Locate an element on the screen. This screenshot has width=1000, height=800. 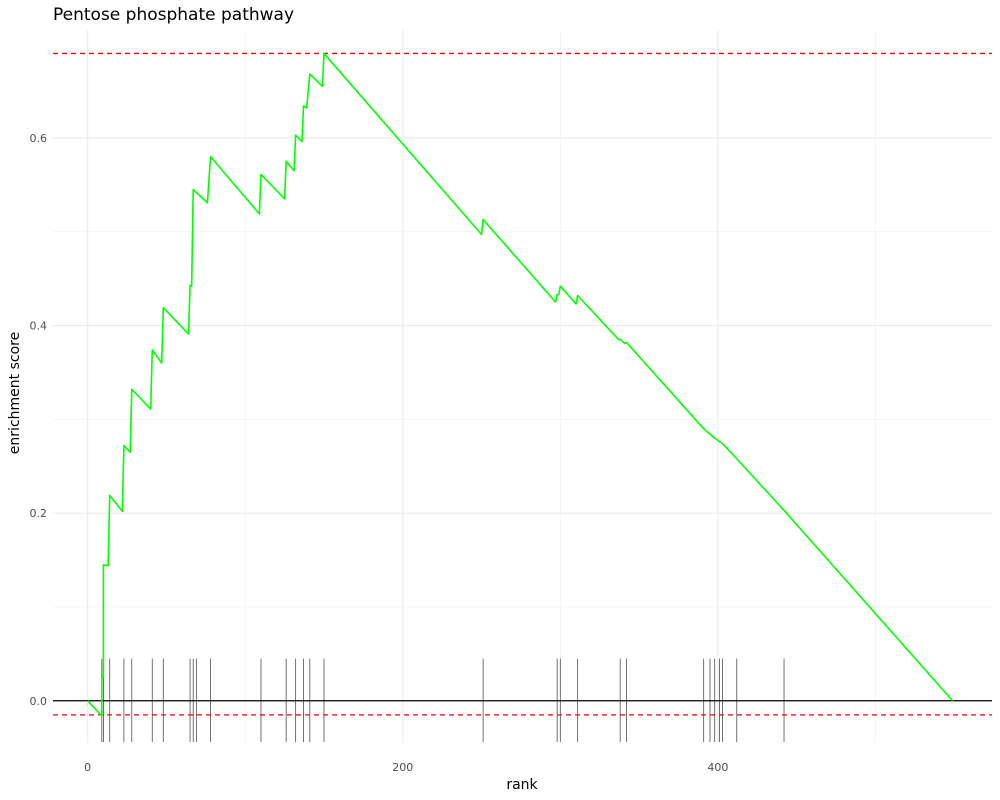
chart-title: Pentose phosphate pathway is located at coordinates (173, 15).